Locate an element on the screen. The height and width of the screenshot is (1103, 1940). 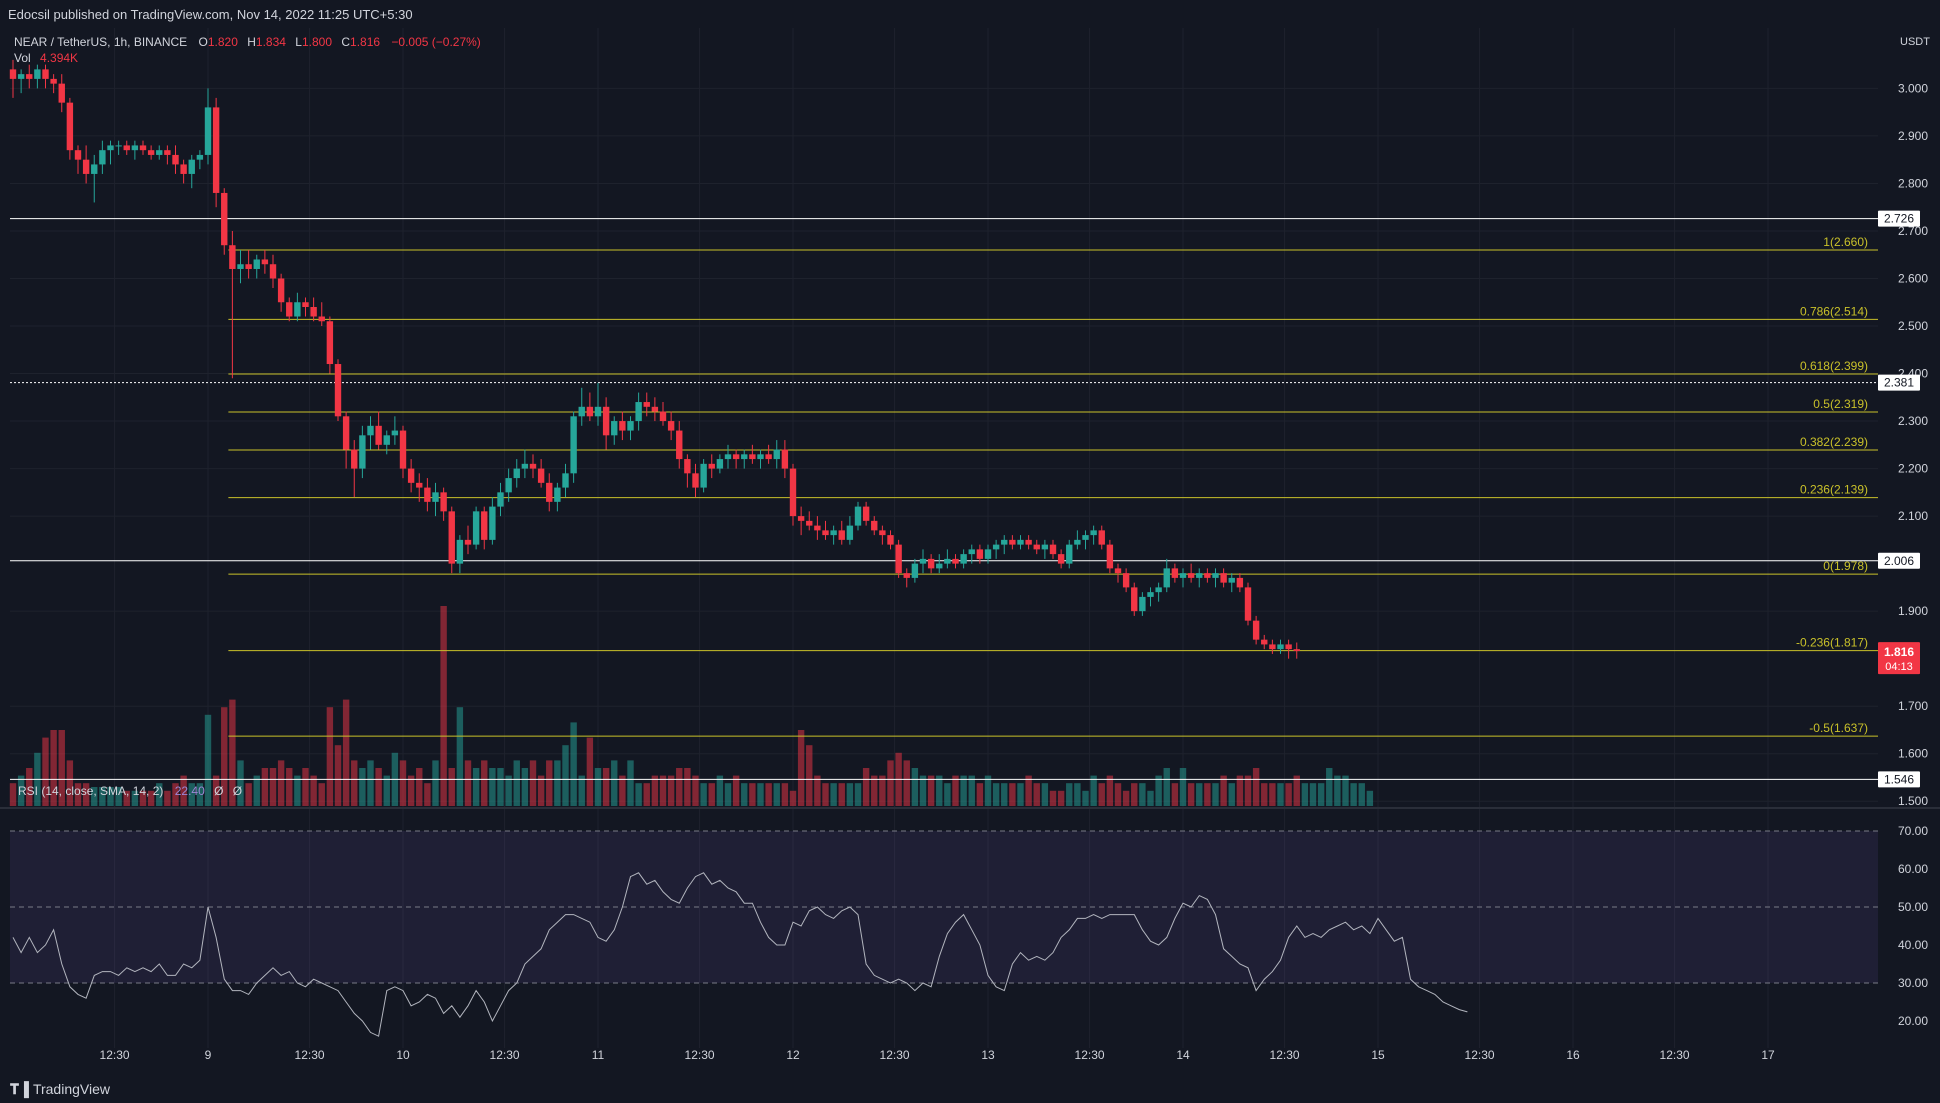
fib-level-label: -0.236(1.817) is located at coordinates (1832, 643).